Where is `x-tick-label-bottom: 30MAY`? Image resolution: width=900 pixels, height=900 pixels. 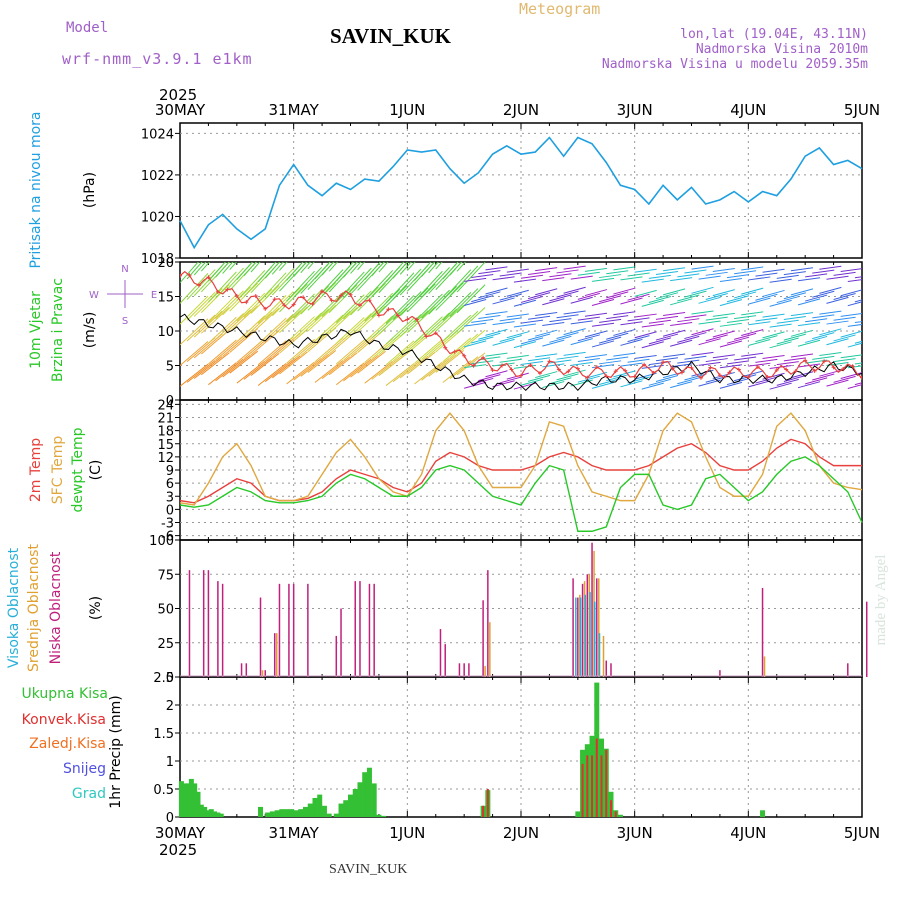 x-tick-label-bottom: 30MAY is located at coordinates (180, 833).